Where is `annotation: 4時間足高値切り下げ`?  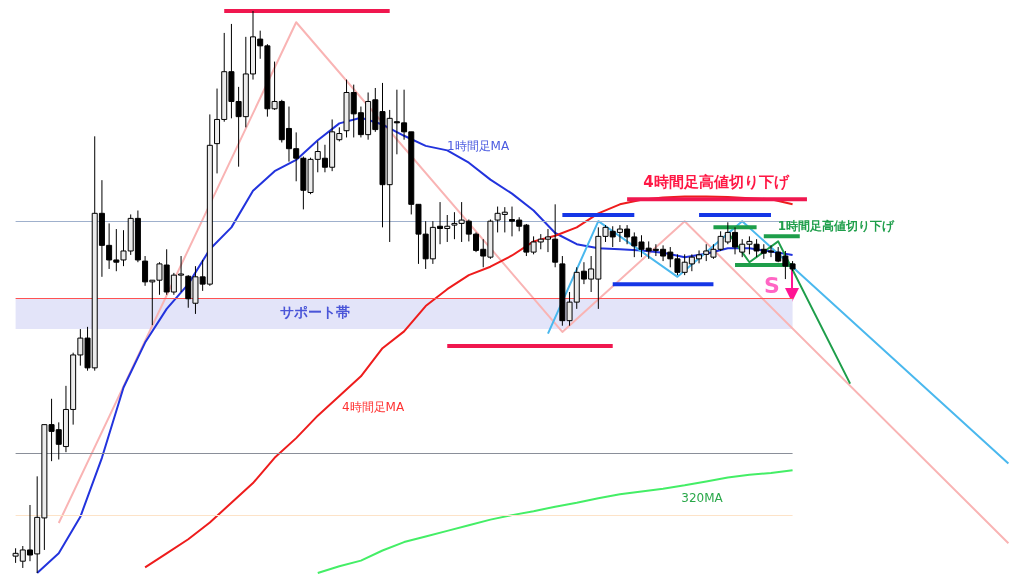 annotation: 4時間足高値切り下げ is located at coordinates (716, 182).